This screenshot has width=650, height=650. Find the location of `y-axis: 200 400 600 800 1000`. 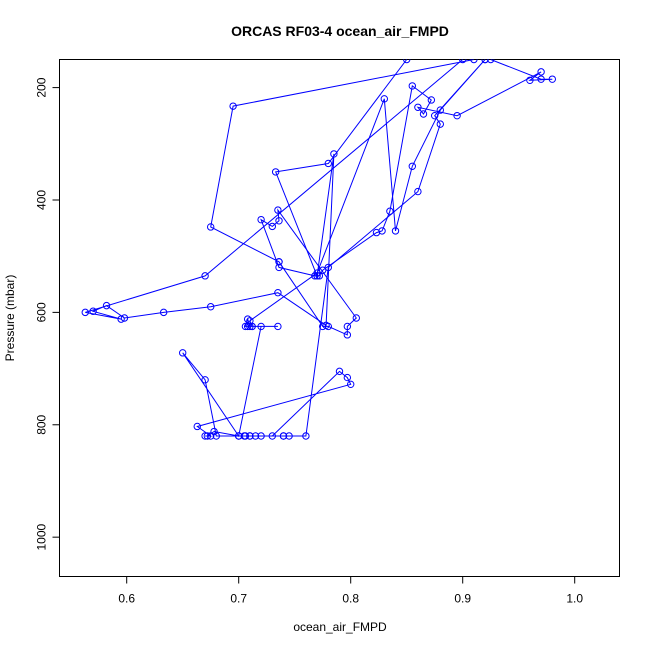

y-axis: 200 400 600 800 1000 is located at coordinates (47, 313).